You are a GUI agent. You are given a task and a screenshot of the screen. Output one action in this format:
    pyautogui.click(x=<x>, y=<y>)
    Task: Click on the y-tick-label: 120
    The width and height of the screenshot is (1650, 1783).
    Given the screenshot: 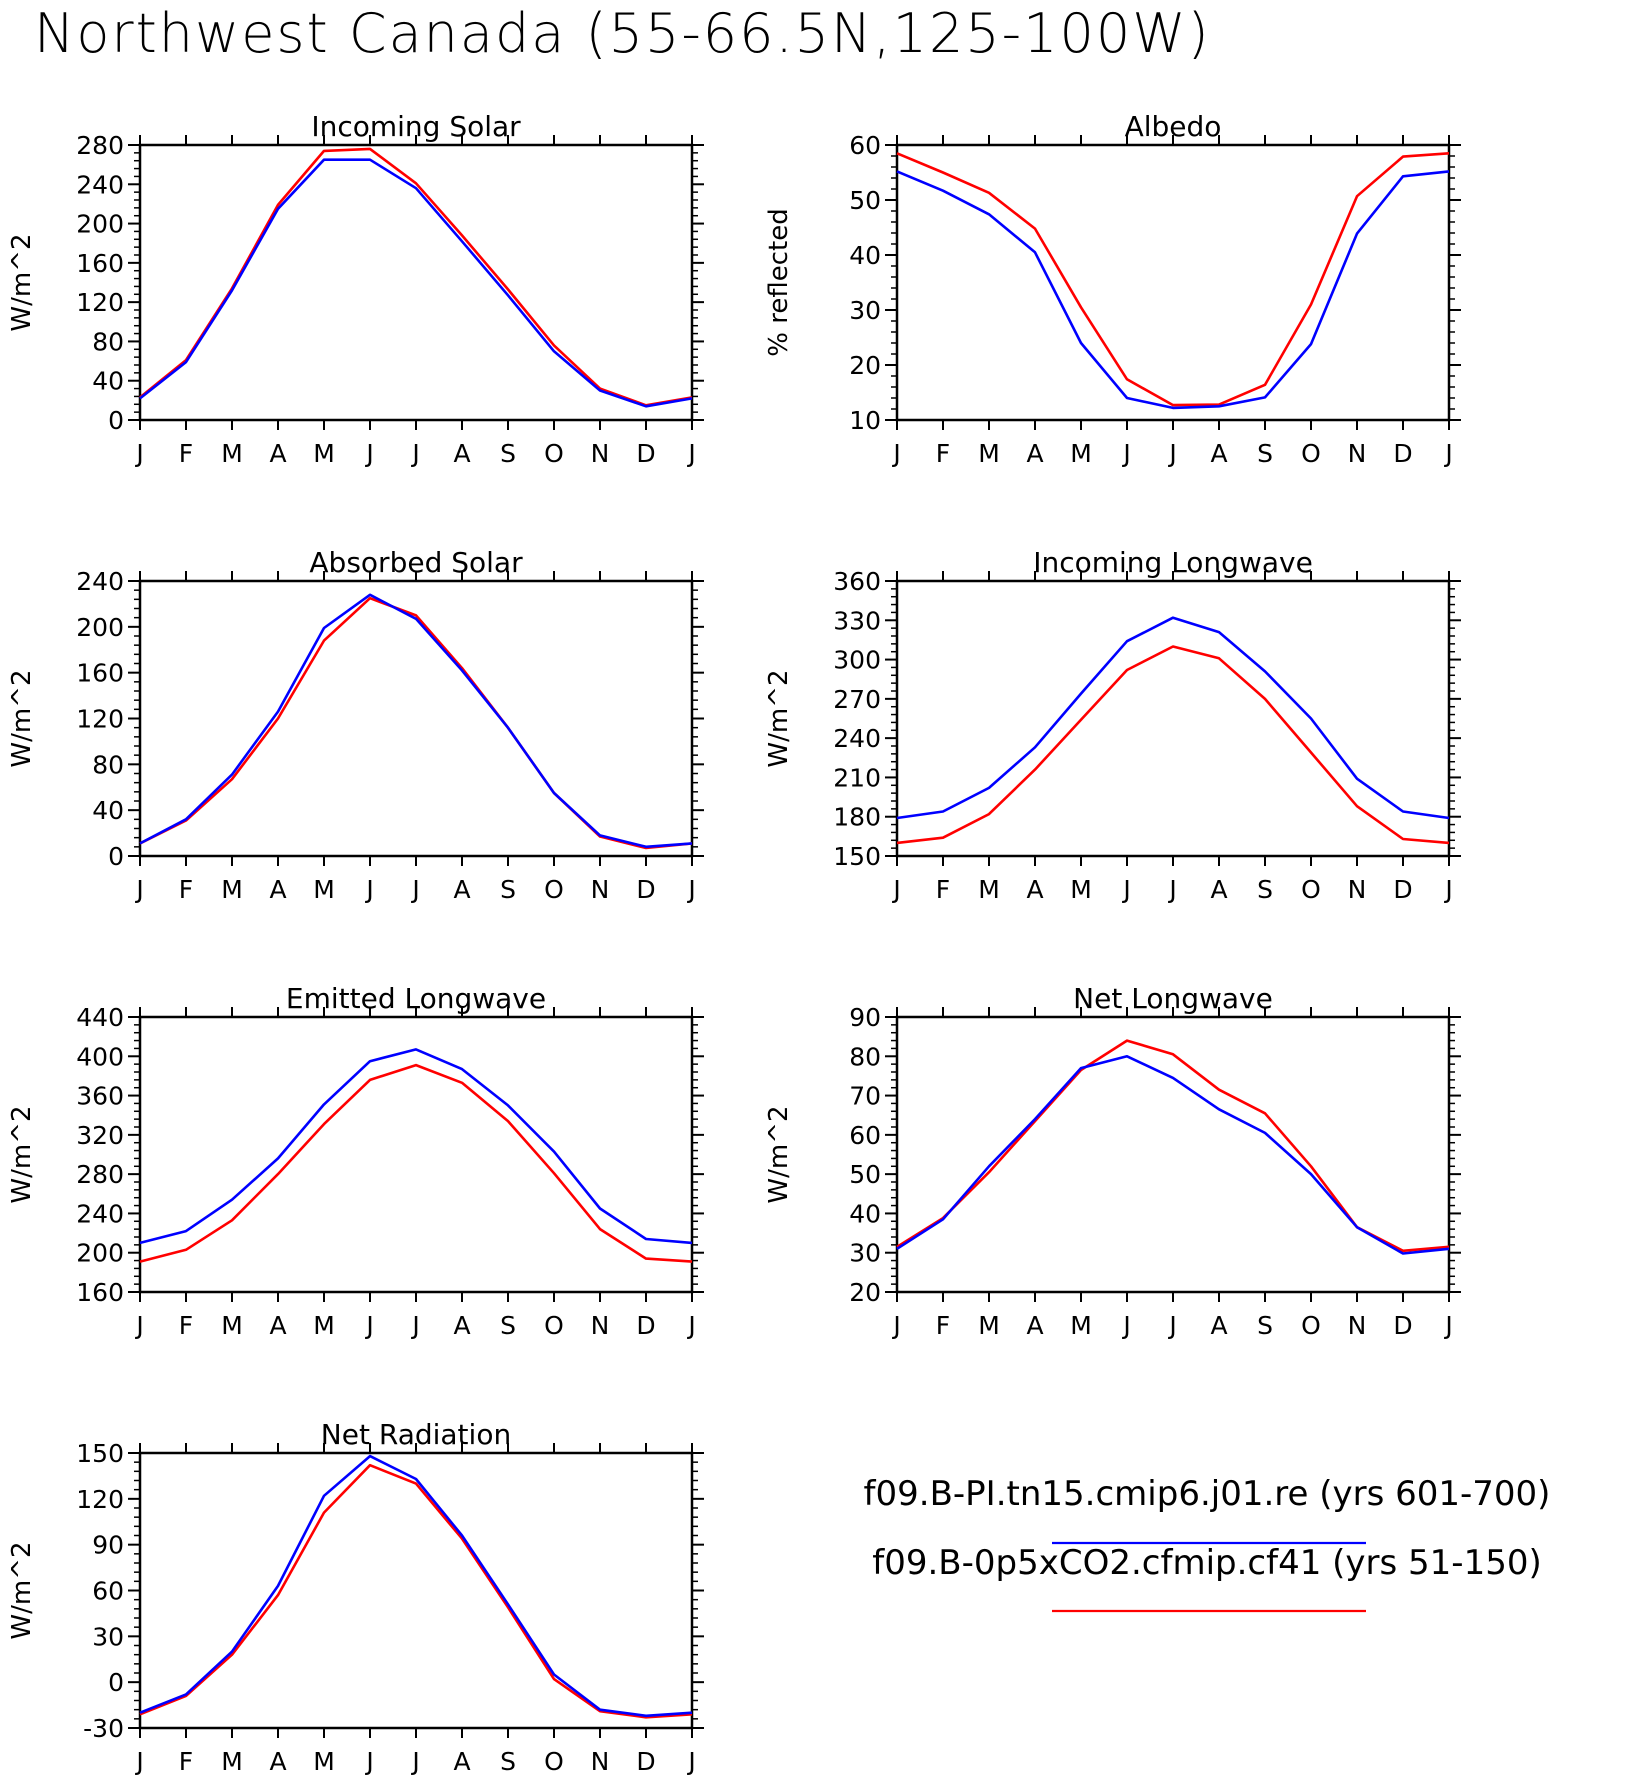 What is the action you would take?
    pyautogui.click(x=100, y=302)
    